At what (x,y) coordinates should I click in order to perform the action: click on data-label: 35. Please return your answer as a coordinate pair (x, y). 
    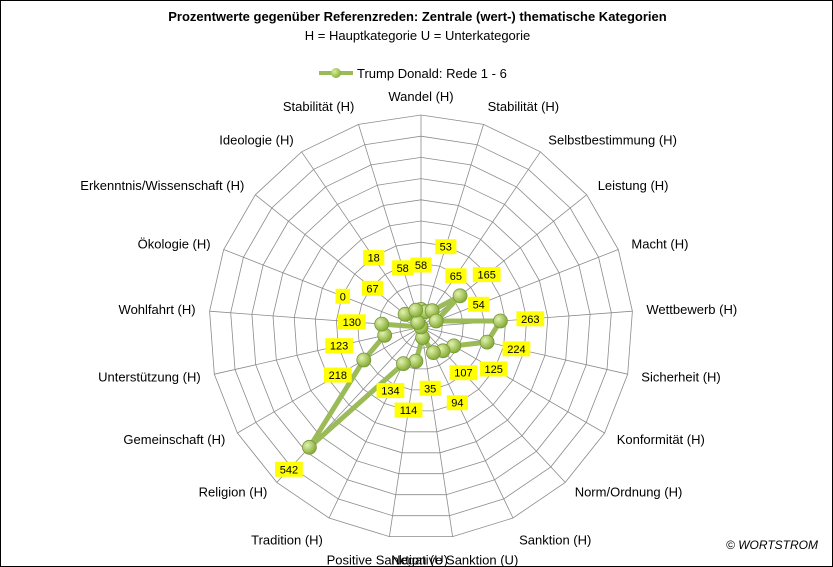
    Looking at the image, I should click on (430, 389).